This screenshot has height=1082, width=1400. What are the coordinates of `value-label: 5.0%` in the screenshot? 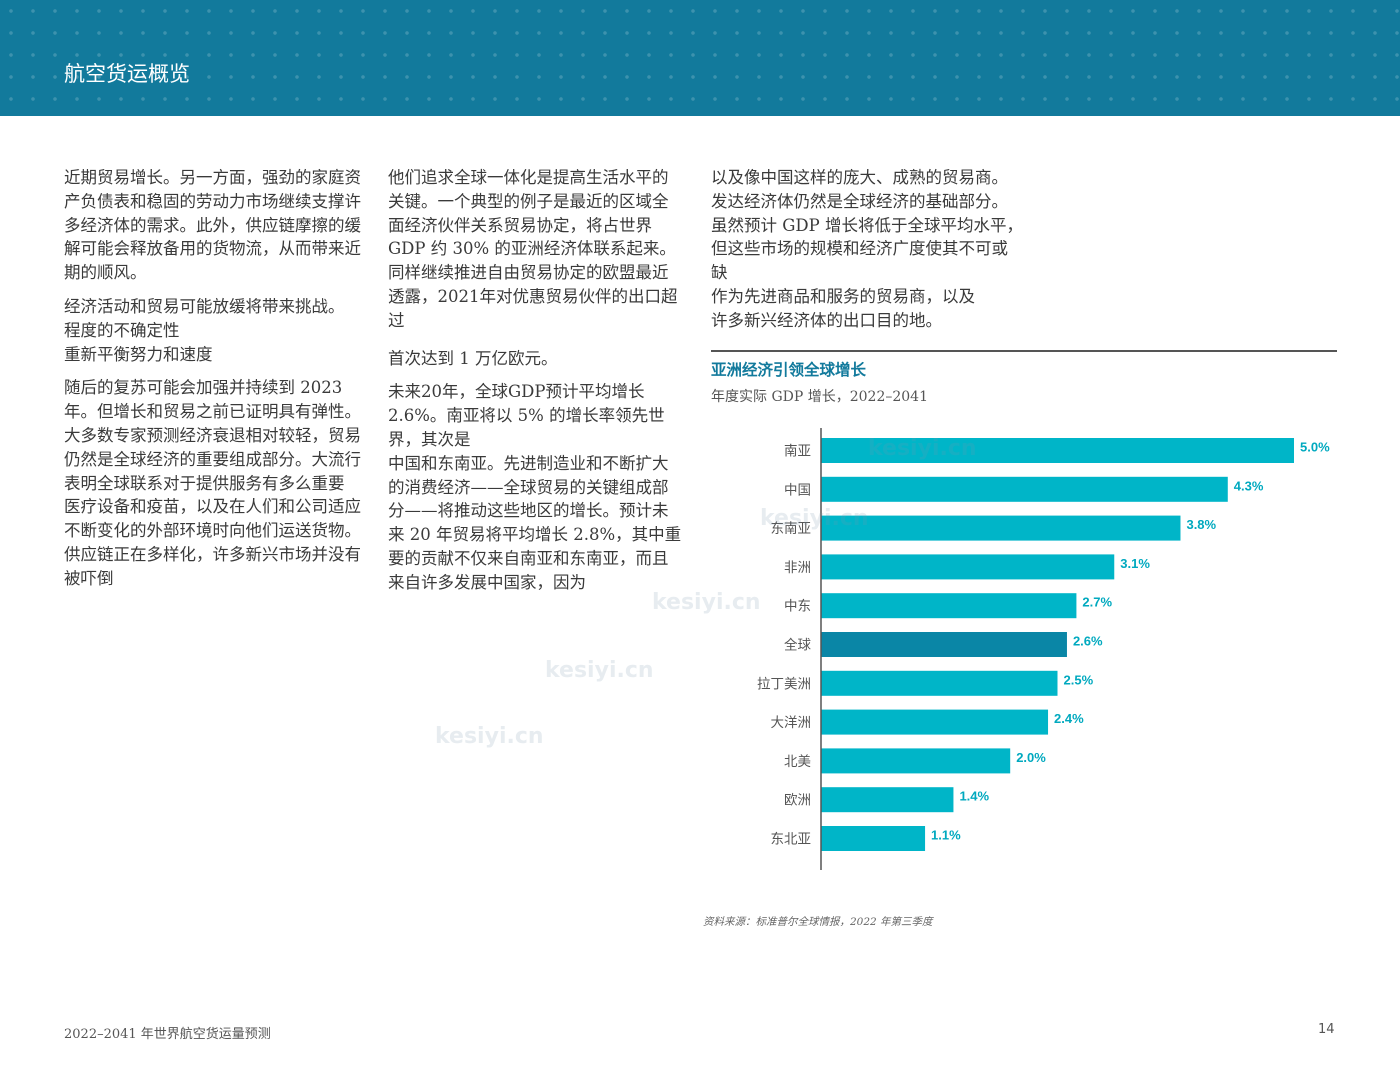 It's located at (1315, 447).